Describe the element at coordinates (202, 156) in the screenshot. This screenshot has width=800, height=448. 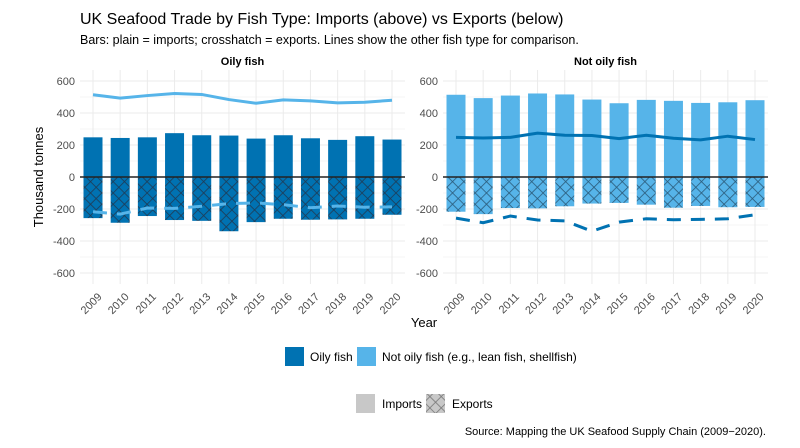
I see `bar-imports-2013` at that location.